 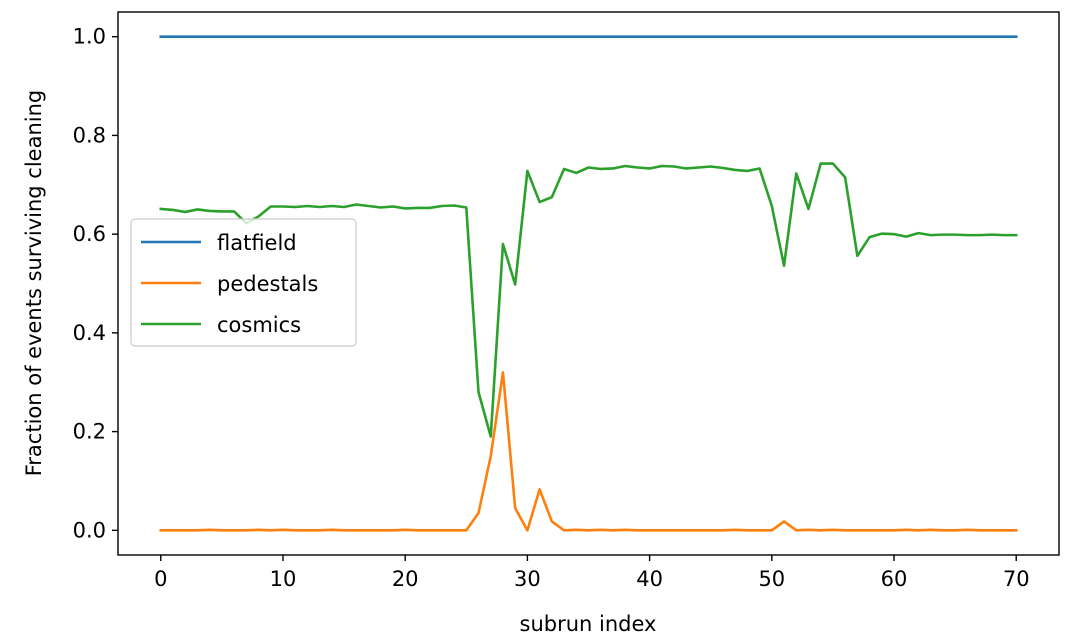 What do you see at coordinates (259, 325) in the screenshot?
I see `legend-label-cosmics: cosmics` at bounding box center [259, 325].